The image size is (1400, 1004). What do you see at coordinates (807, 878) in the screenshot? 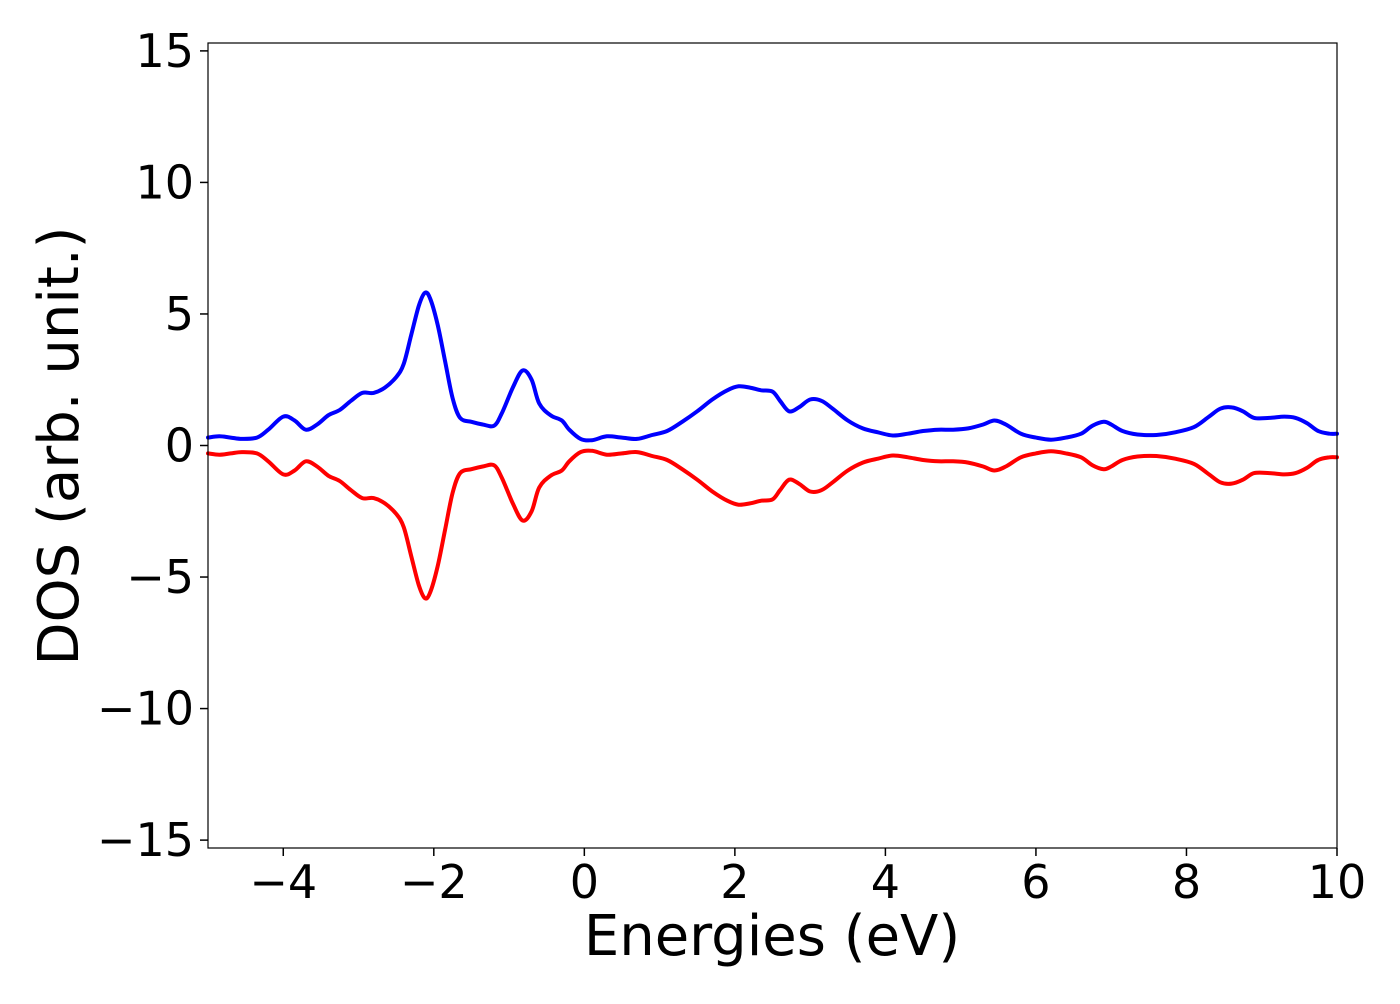
I see `x-axis: −4 −2 0 2 4 6 8 10` at bounding box center [807, 878].